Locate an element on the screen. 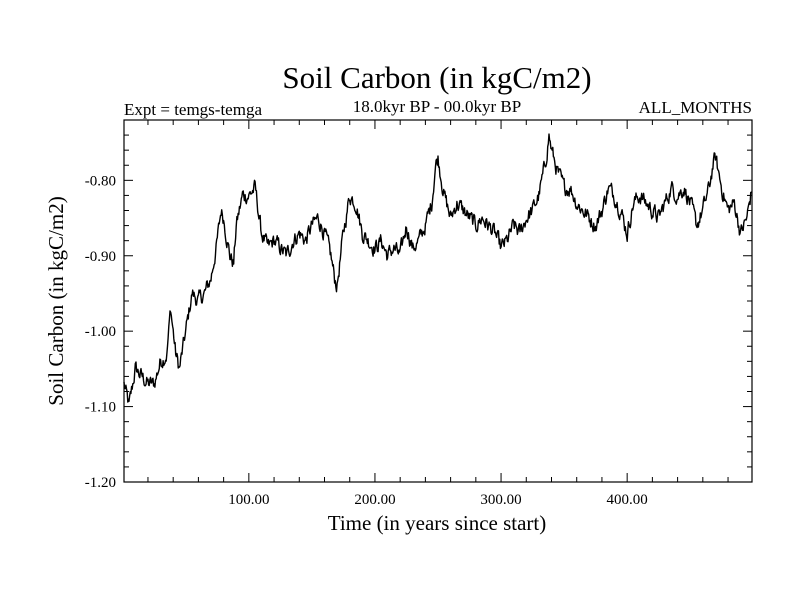  y-tick-label: -1.00 is located at coordinates (100, 332).